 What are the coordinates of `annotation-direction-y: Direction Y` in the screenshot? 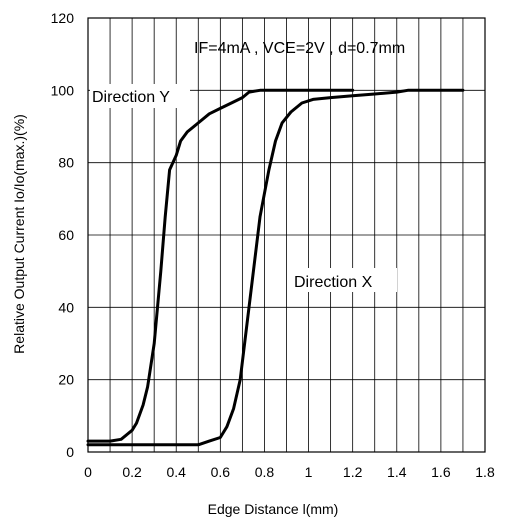 It's located at (131, 97).